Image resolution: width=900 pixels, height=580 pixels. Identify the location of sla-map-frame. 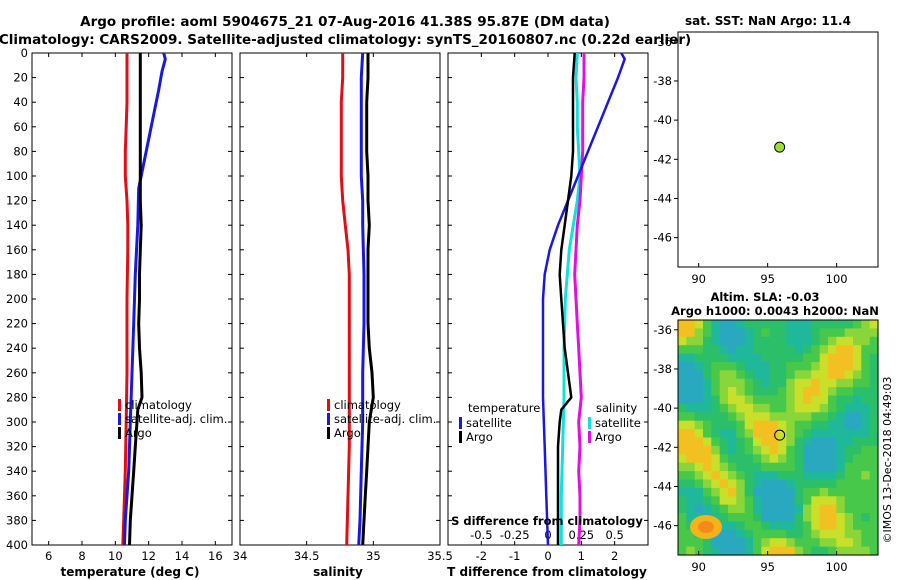
(778, 437).